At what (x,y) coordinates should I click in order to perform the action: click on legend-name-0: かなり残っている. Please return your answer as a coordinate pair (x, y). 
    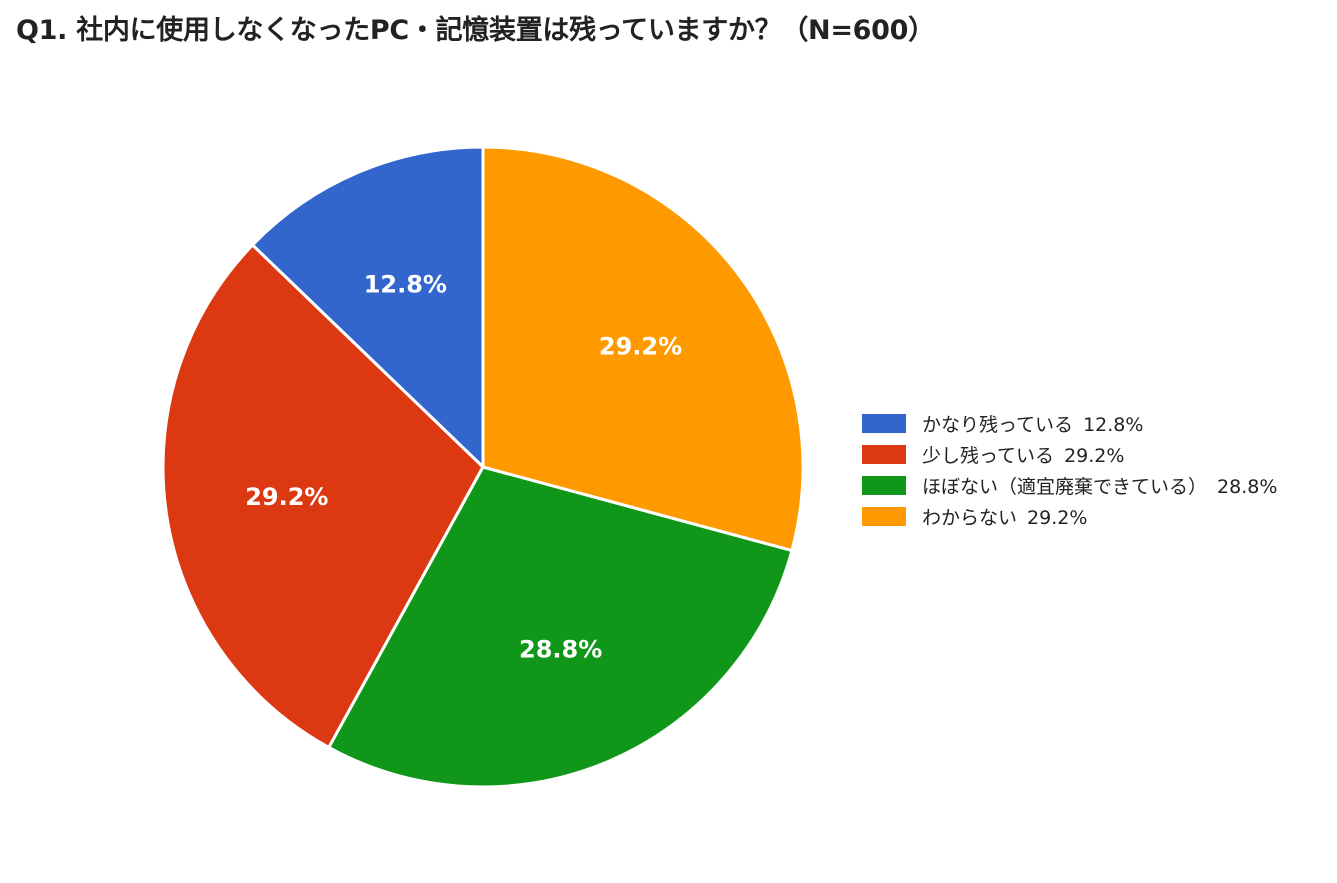
    Looking at the image, I should click on (998, 425).